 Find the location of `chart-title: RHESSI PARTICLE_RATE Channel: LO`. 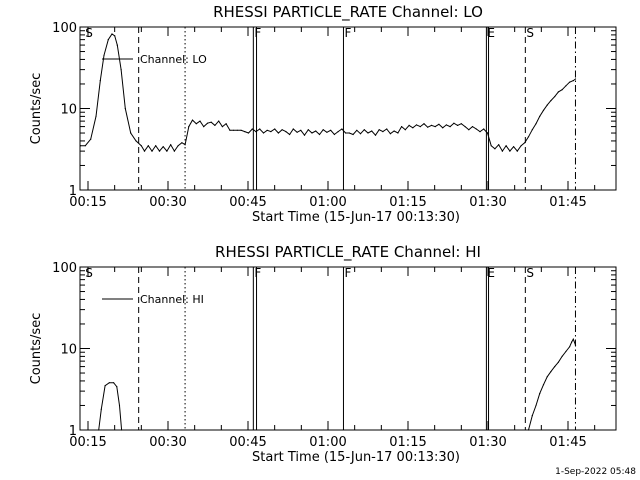

chart-title: RHESSI PARTICLE_RATE Channel: LO is located at coordinates (348, 12).